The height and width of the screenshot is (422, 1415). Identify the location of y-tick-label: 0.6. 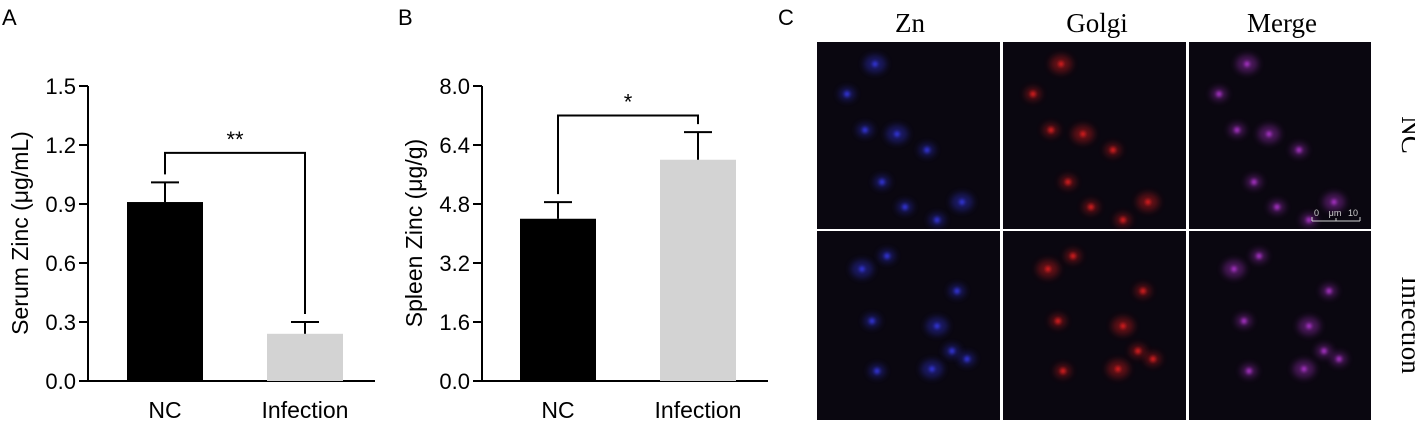
(60, 263).